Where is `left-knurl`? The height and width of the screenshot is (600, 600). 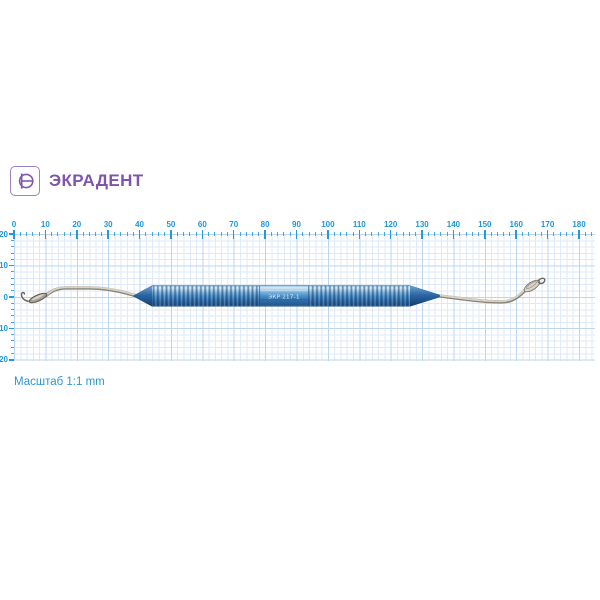
left-knurl is located at coordinates (205, 296).